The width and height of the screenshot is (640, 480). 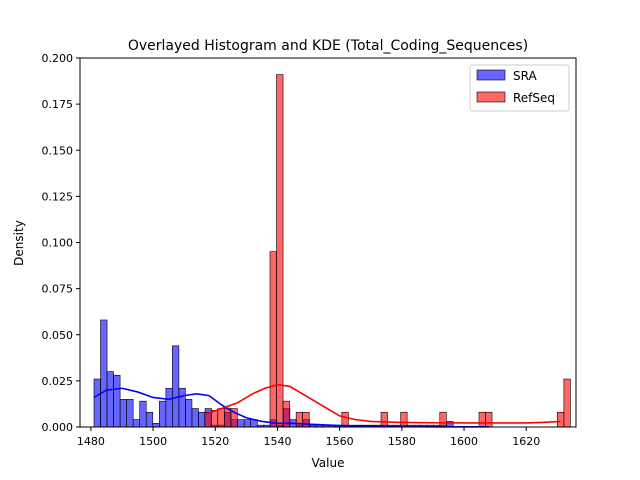 I want to click on x-tick-label: 1540, so click(x=277, y=441).